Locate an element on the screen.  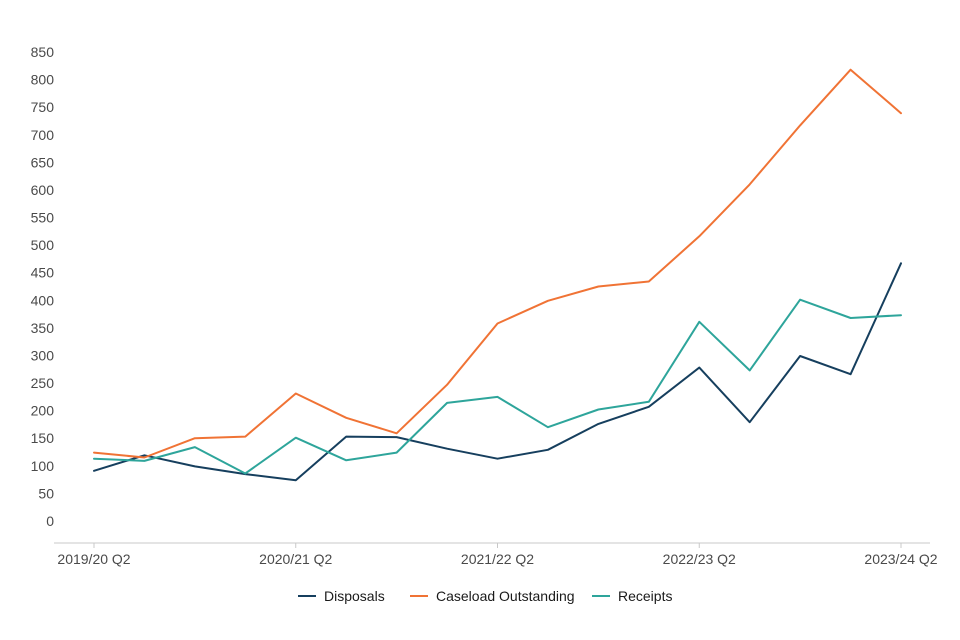
y-tick-label: 300 is located at coordinates (43, 355).